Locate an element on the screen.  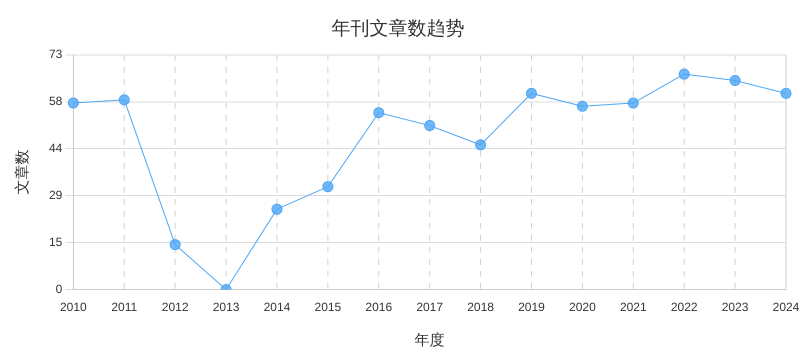
x-axis-title: 年度 is located at coordinates (429, 341).